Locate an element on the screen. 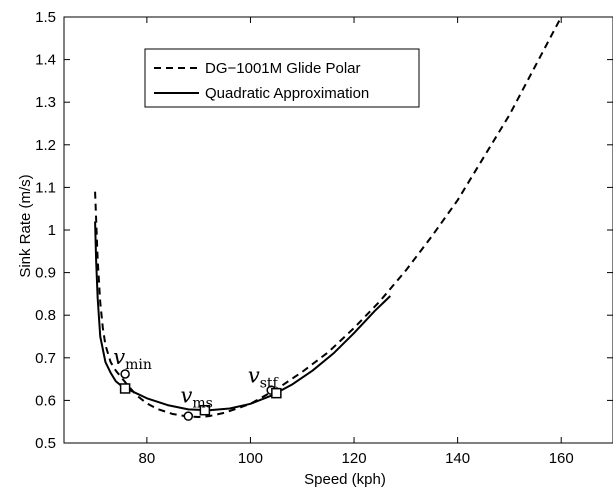 This screenshot has width=613, height=489. y-tick-label: 0.8 is located at coordinates (45, 315).